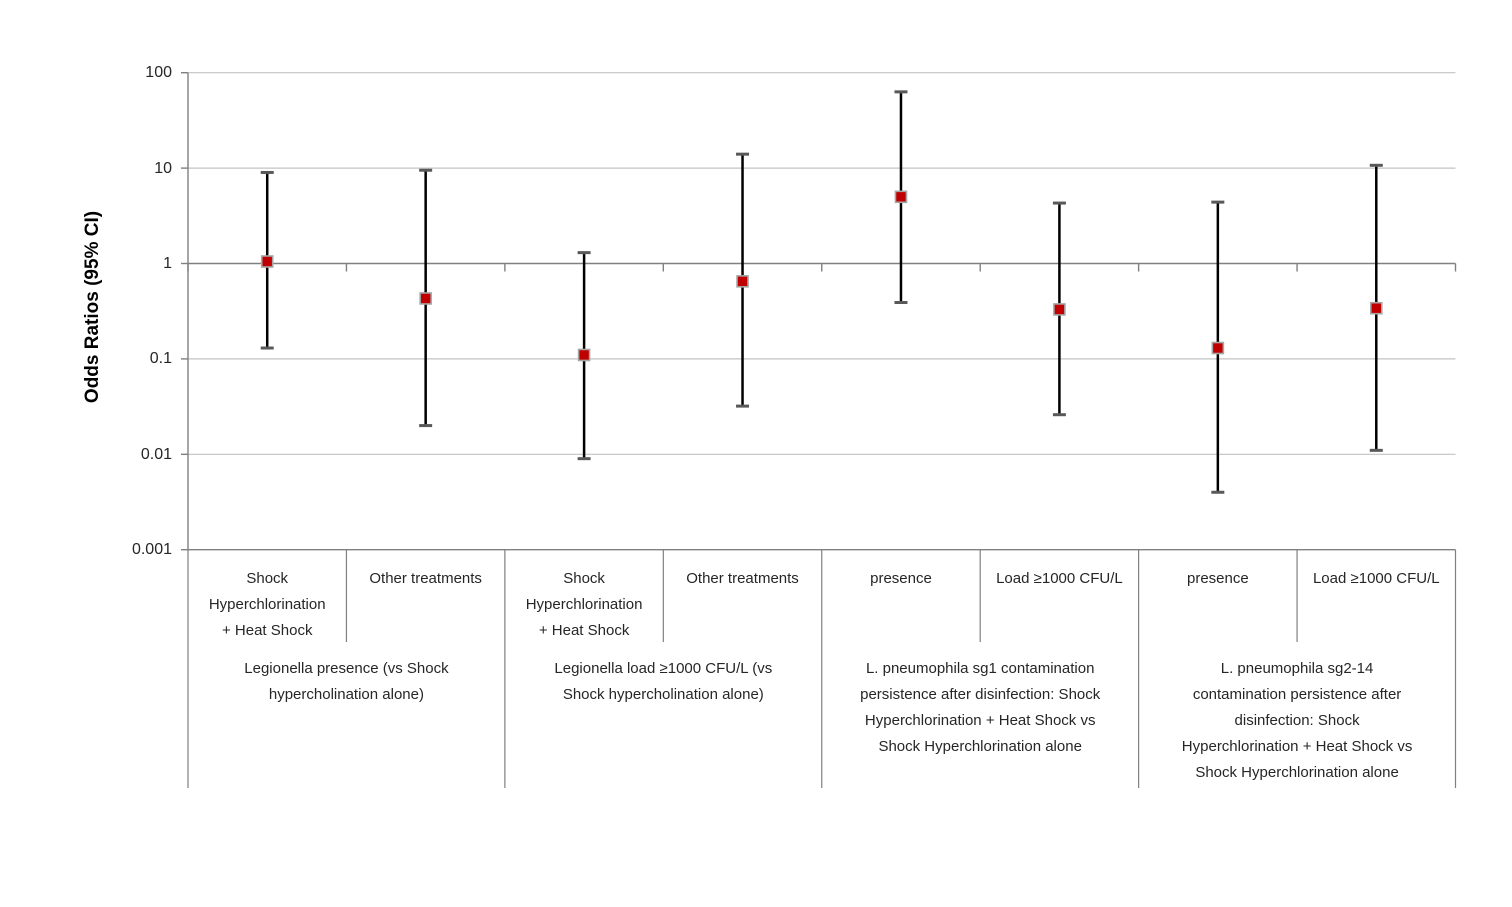 Image resolution: width=1512 pixels, height=907 pixels. What do you see at coordinates (160, 359) in the screenshot?
I see `y-tick-label: 0.1` at bounding box center [160, 359].